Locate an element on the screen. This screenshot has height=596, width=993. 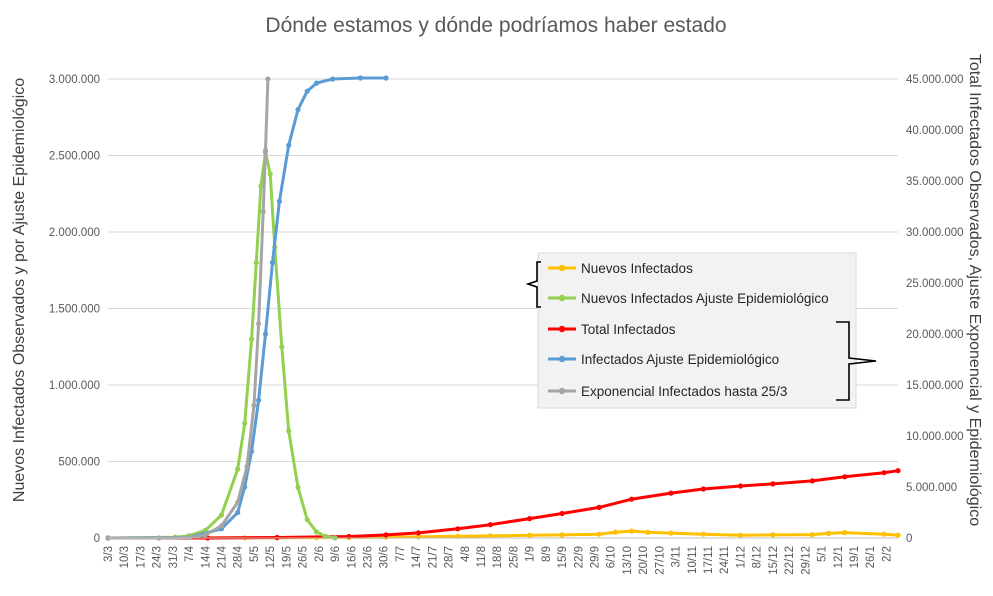
x-tick-label: 22/12 is located at coordinates (790, 560).